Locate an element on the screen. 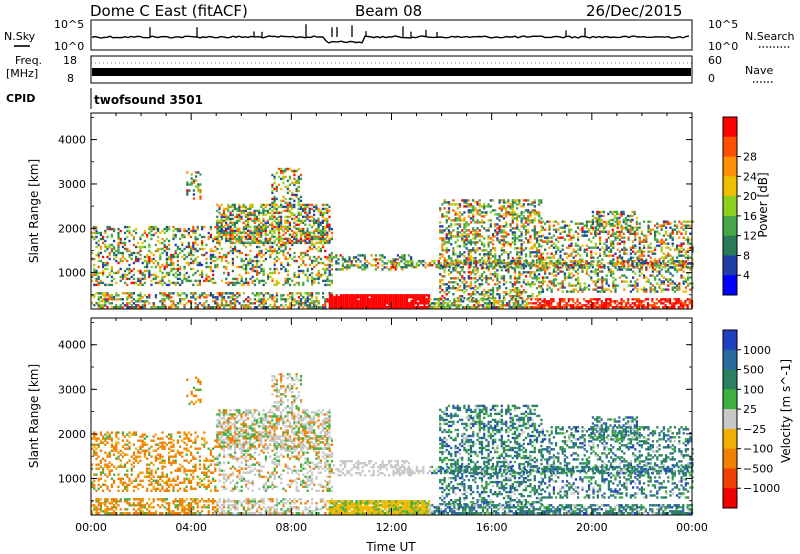 Image resolution: width=800 pixels, height=554 pixels. nsky-tick-top: 10^5 is located at coordinates (69, 24).